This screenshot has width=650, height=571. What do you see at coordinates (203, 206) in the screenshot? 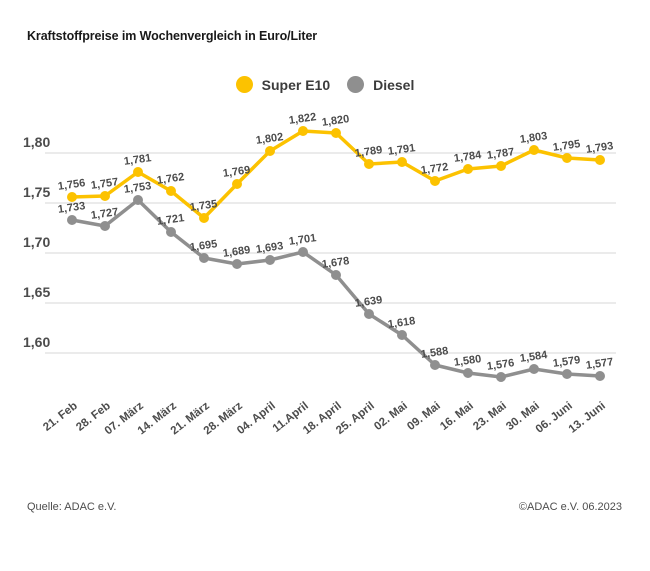
I see `data-point-label-super-e10: 1,735` at bounding box center [203, 206].